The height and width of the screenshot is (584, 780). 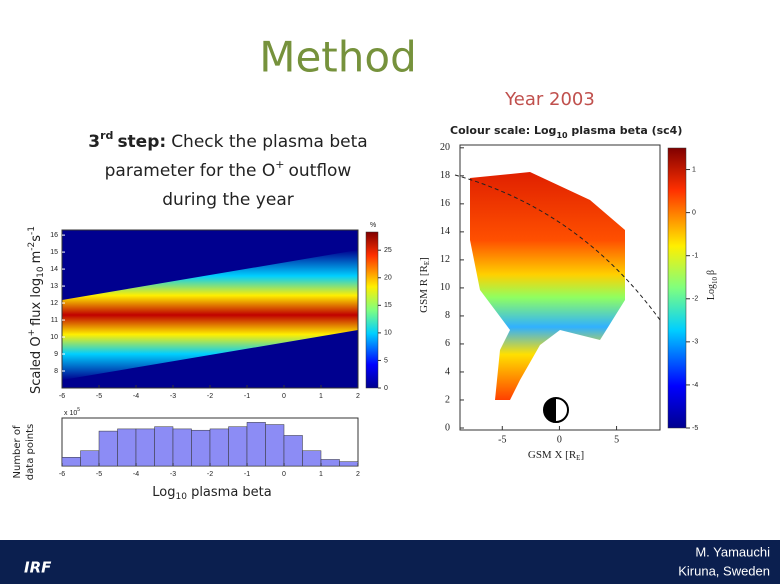 I want to click on hist-scale: x 105, so click(x=72, y=412).